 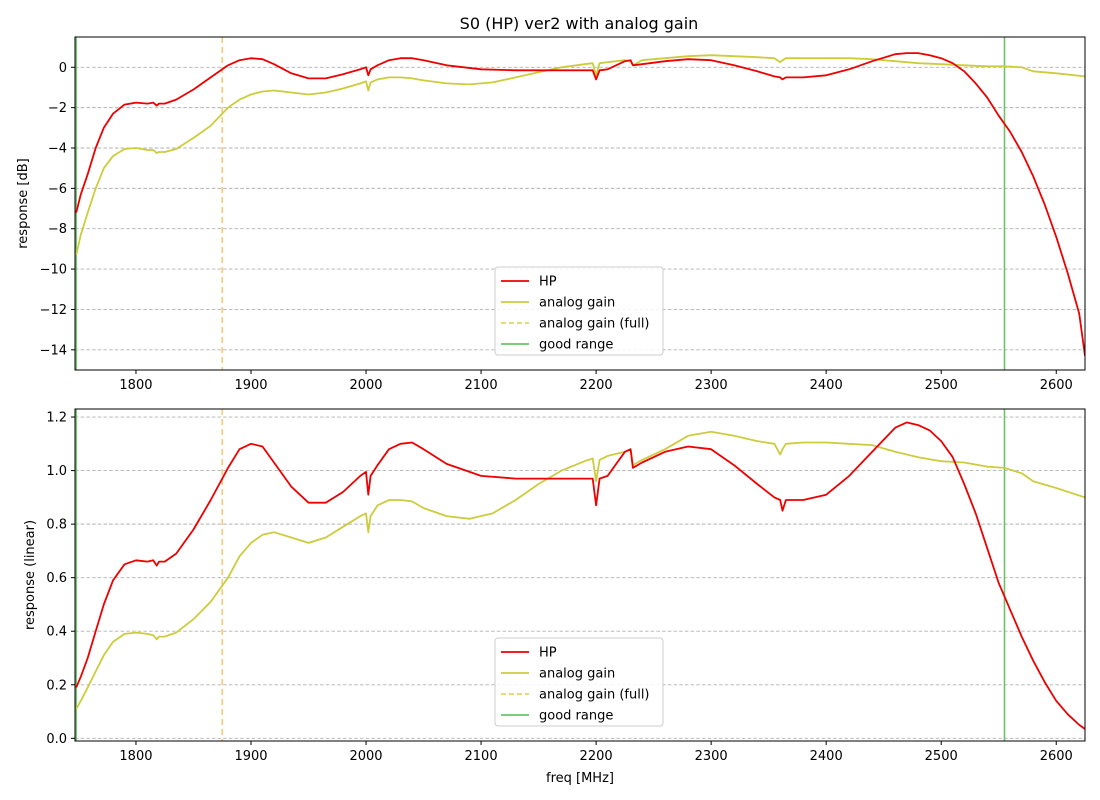 What do you see at coordinates (63, 68) in the screenshot?
I see `y-tick-label: 0` at bounding box center [63, 68].